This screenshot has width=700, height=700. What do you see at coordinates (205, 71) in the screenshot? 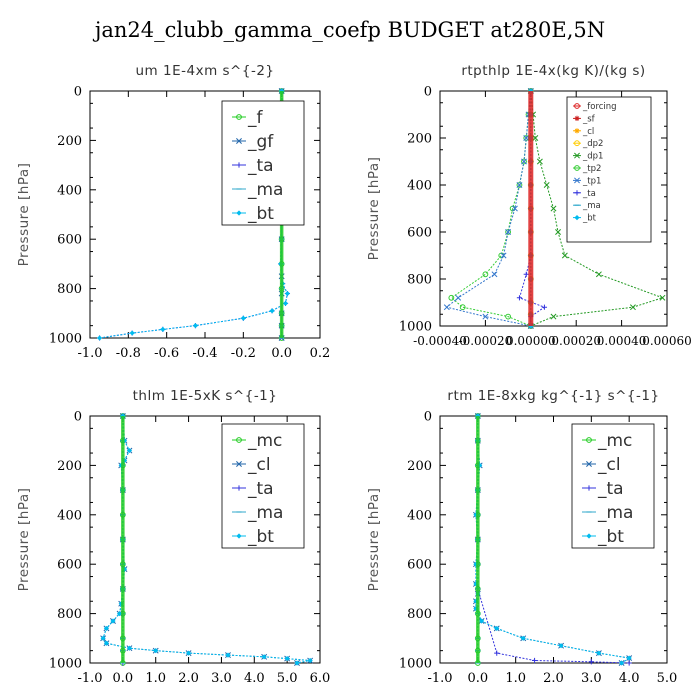
I see `panel-title: um 1E-4xm s^{-2}` at bounding box center [205, 71].